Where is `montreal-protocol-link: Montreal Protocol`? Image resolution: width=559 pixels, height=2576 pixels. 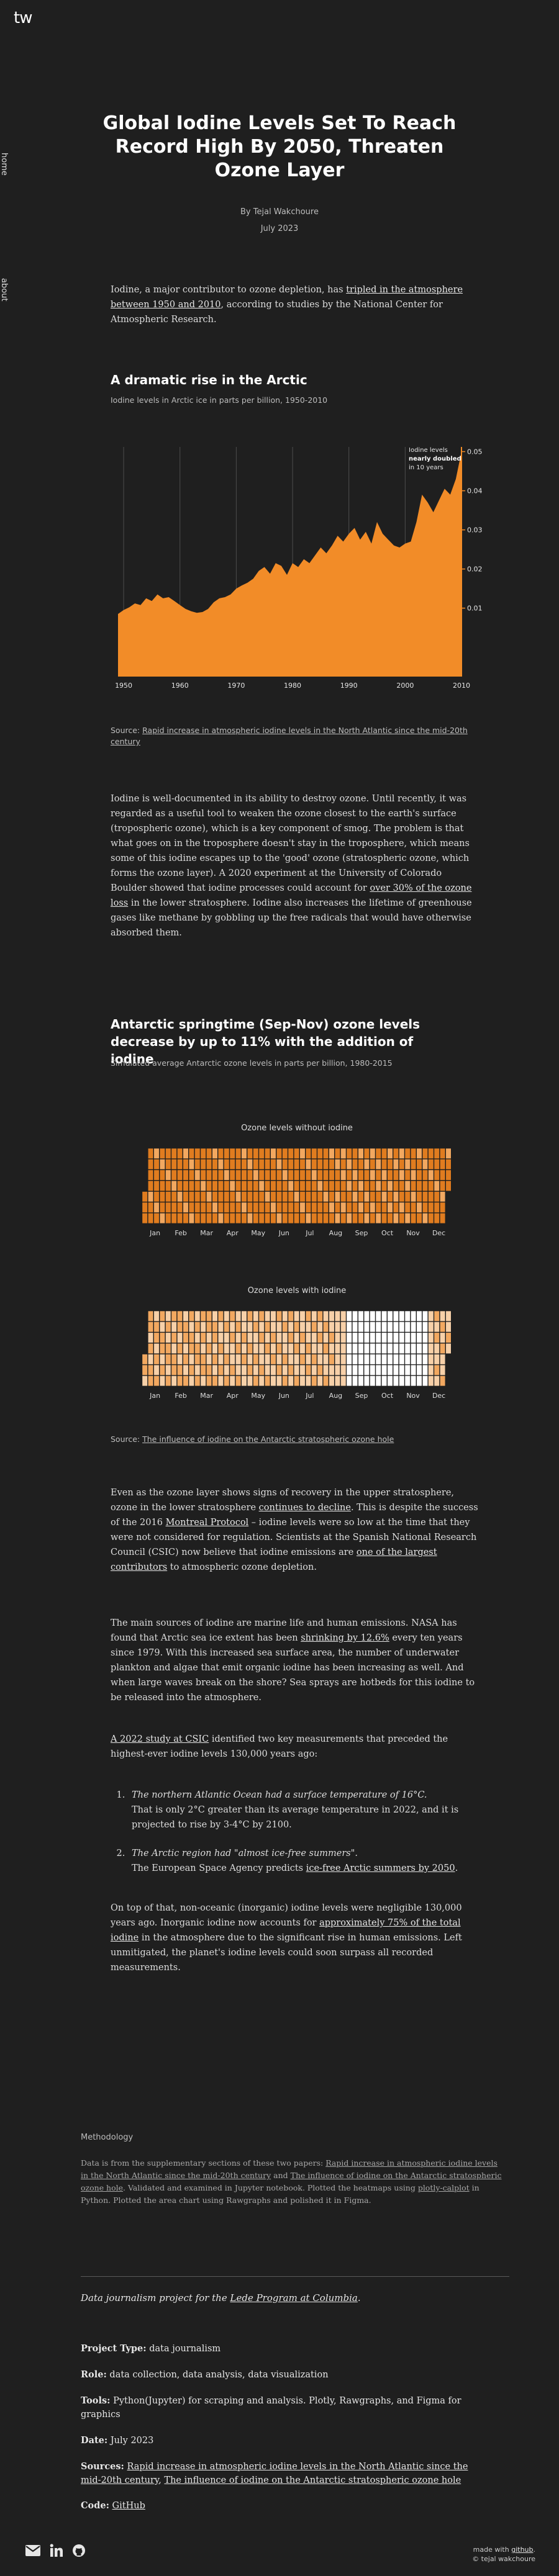 montreal-protocol-link: Montreal Protocol is located at coordinates (207, 1523).